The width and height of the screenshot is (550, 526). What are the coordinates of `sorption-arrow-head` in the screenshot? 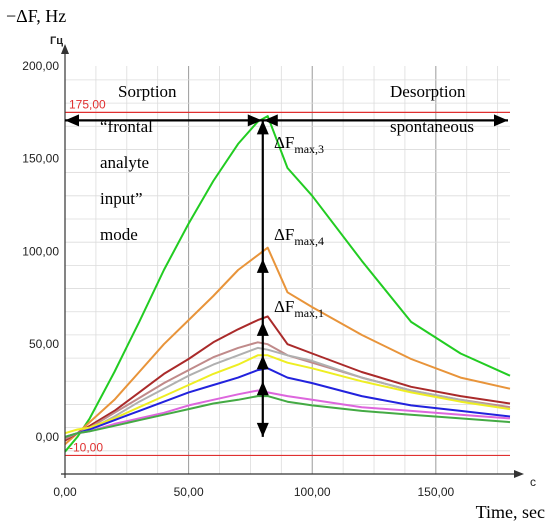 It's located at (72, 120).